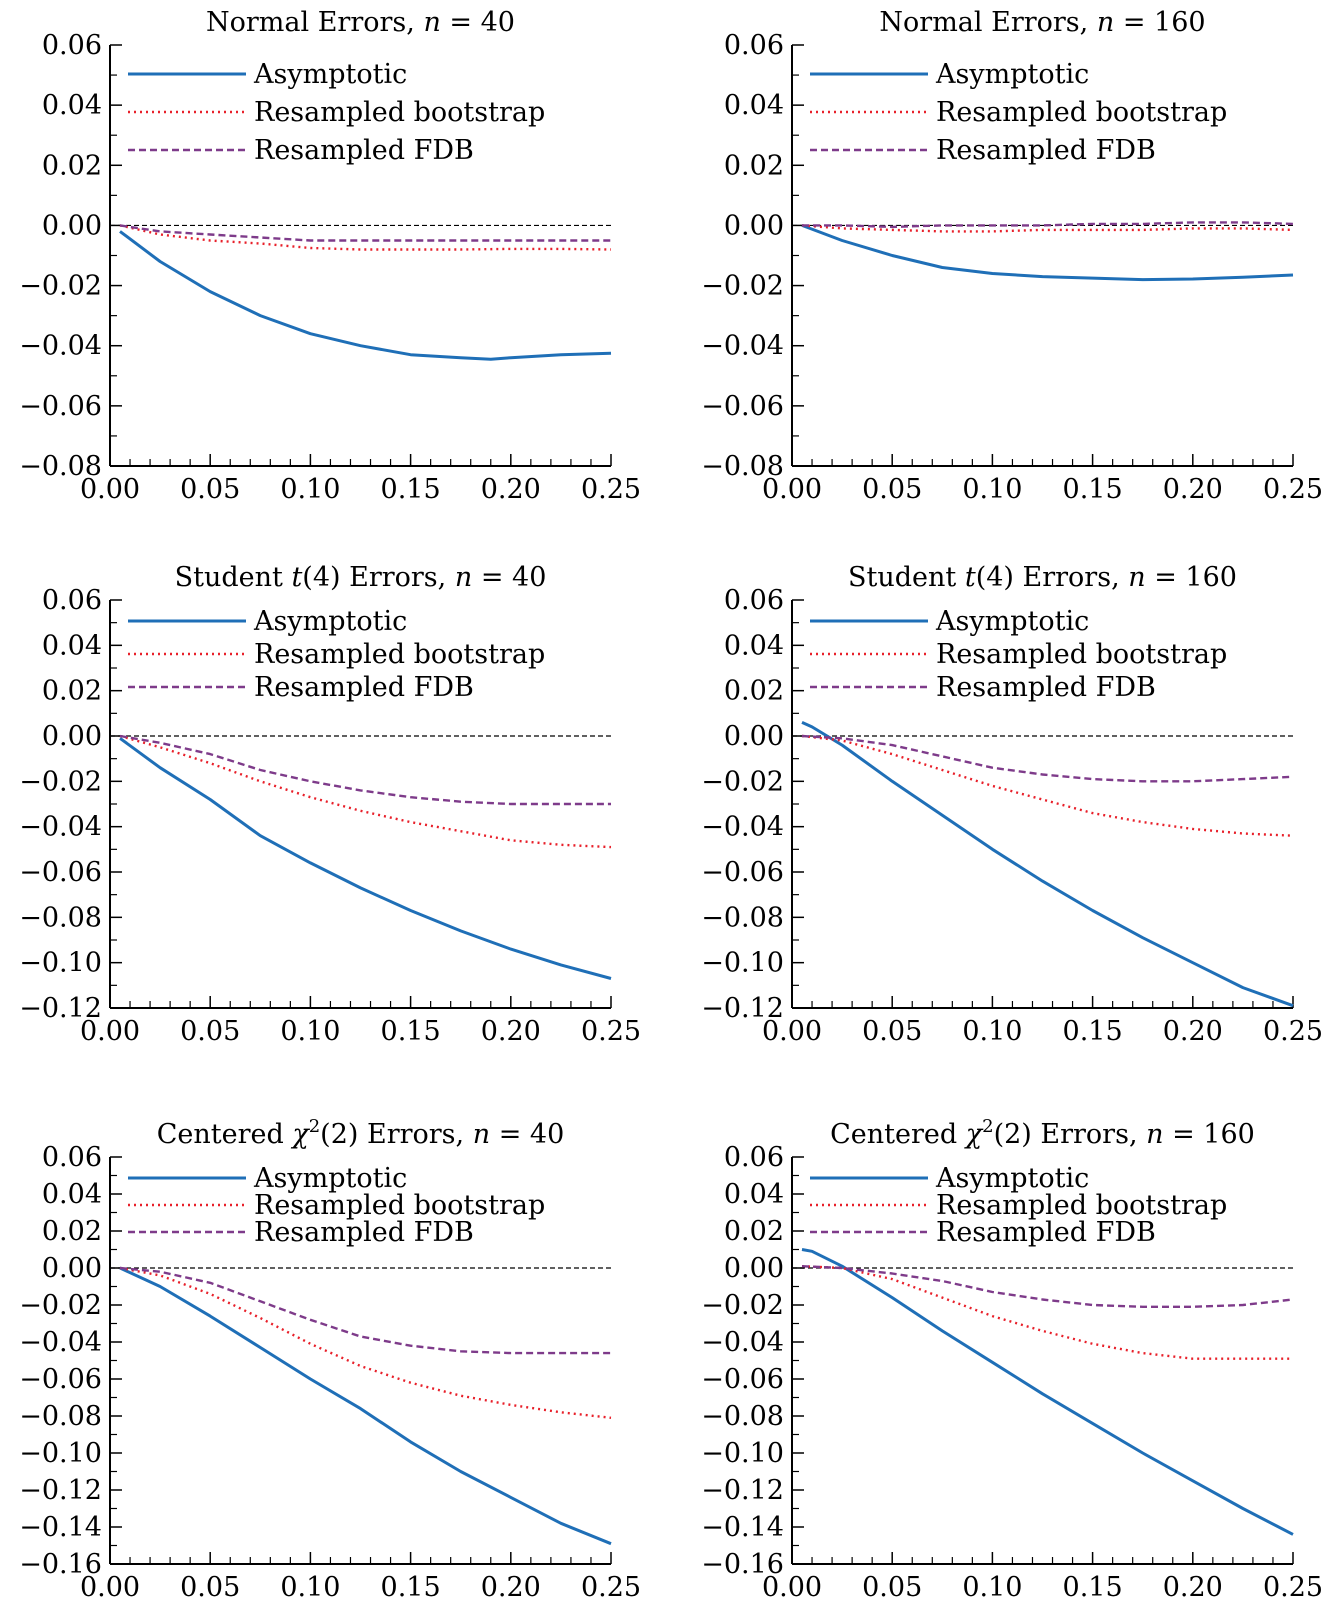  I want to click on chart-title: Student t(4) Errors, n = 160, so click(1042, 577).